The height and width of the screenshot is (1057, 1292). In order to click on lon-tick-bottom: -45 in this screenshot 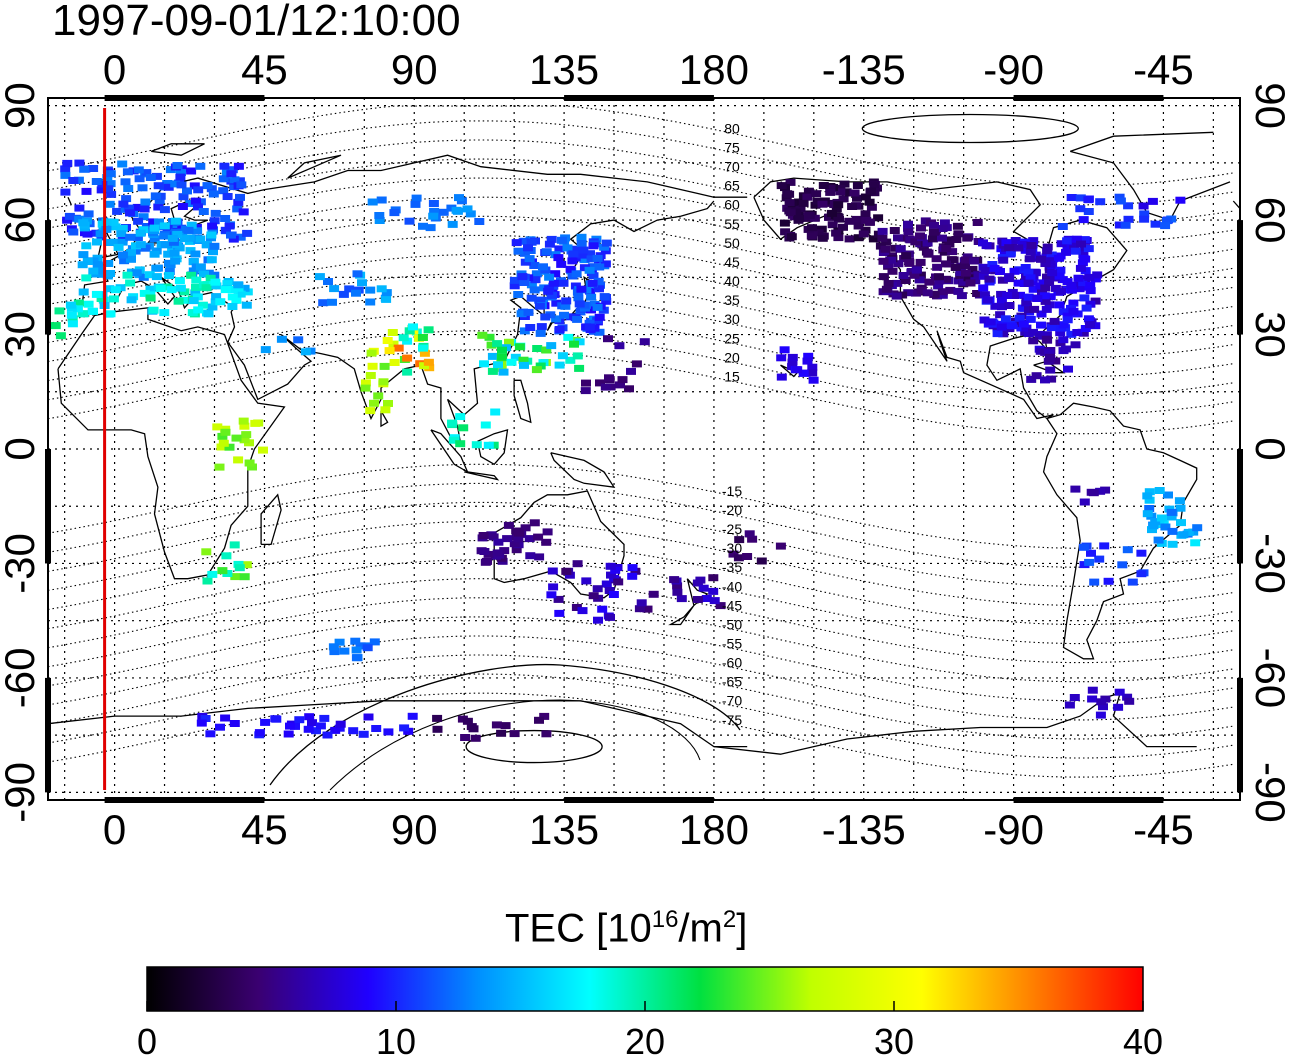, I will do `click(1163, 829)`.